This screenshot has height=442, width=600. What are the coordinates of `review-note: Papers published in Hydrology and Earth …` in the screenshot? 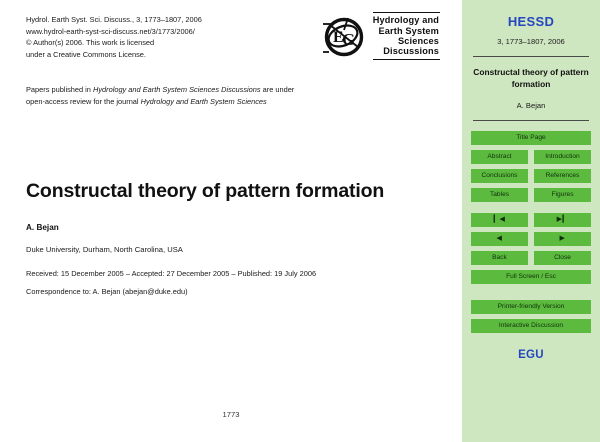 It's located at (236, 95).